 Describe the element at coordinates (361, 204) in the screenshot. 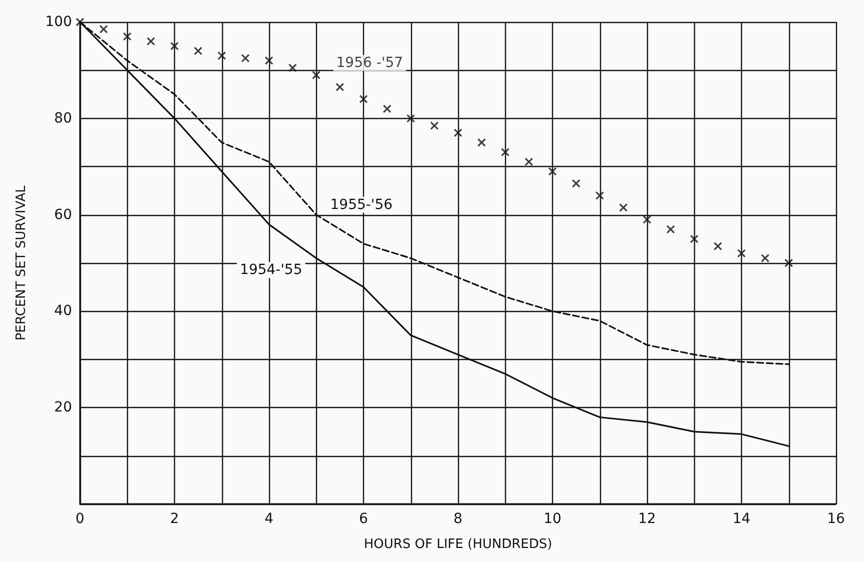

I see `series-label: 1955-'56` at that location.